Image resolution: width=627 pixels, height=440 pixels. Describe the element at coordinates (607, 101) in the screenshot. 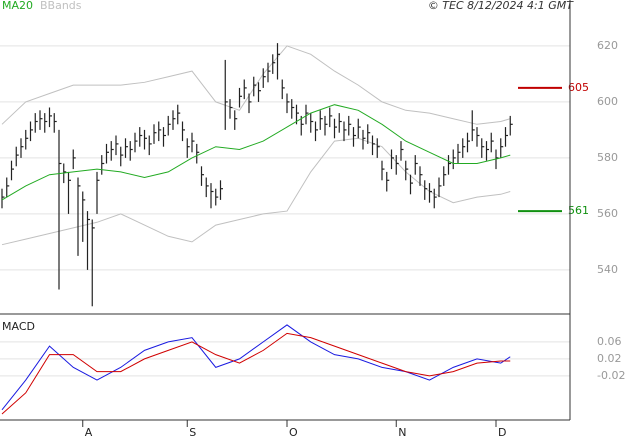

I see `y-tick-label: 600` at that location.